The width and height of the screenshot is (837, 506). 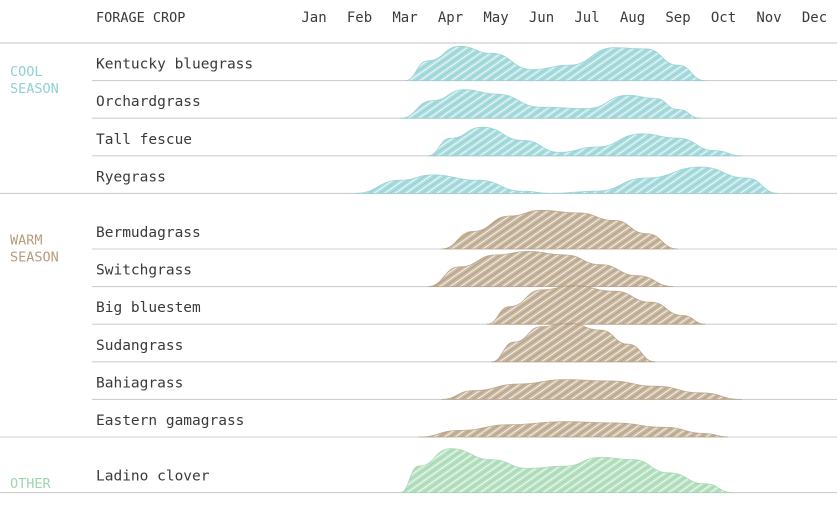 I want to click on month-label-aug: Aug, so click(x=632, y=18).